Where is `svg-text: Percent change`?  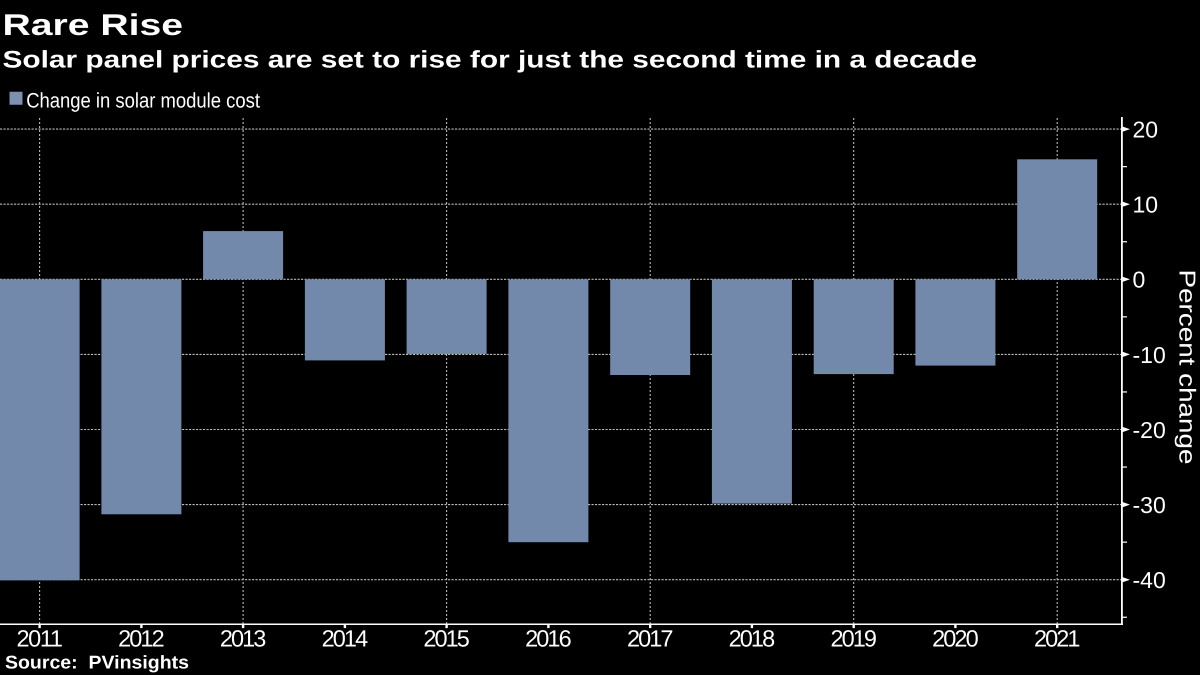
svg-text: Percent change is located at coordinates (1187, 367).